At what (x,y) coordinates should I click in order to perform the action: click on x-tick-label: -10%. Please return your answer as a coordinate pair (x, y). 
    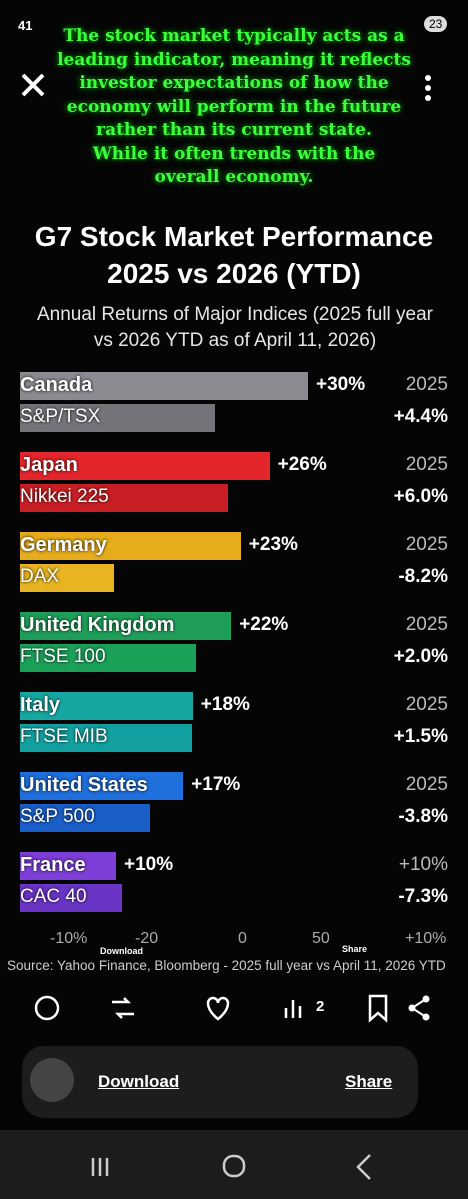
    Looking at the image, I should click on (69, 938).